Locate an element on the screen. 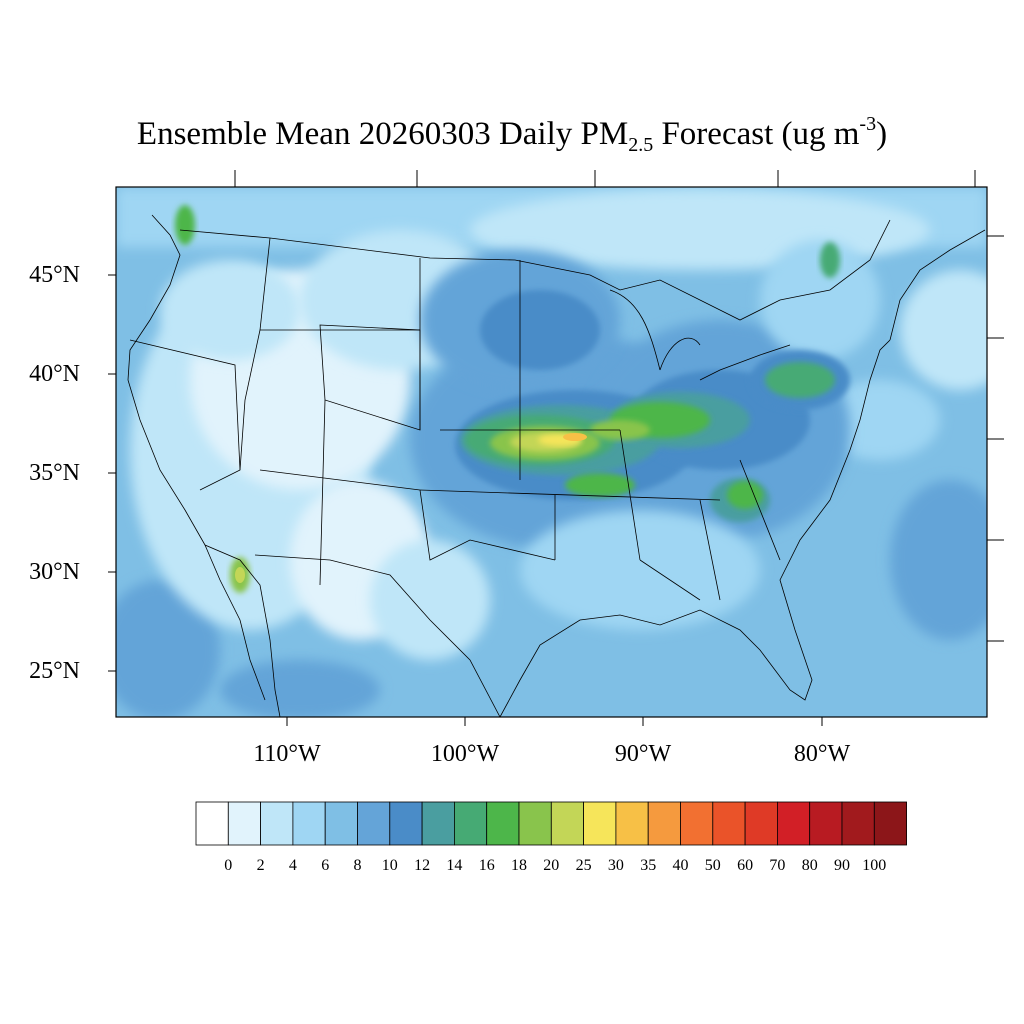  colorbar is located at coordinates (551, 823).